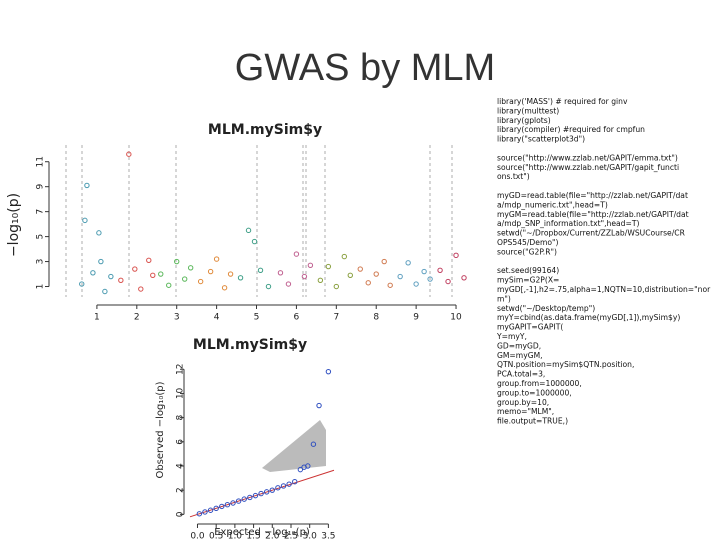 The width and height of the screenshot is (720, 540). What do you see at coordinates (565, 364) in the screenshot?
I see `code-line: QTN.position=mySim$QTN.position,` at bounding box center [565, 364].